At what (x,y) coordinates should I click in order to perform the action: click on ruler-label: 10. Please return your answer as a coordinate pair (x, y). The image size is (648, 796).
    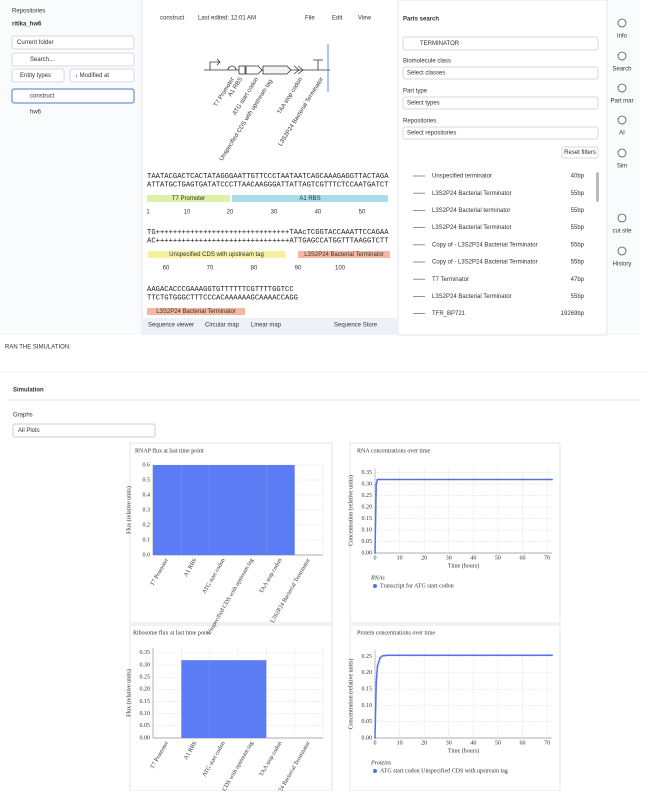
    Looking at the image, I should click on (187, 213).